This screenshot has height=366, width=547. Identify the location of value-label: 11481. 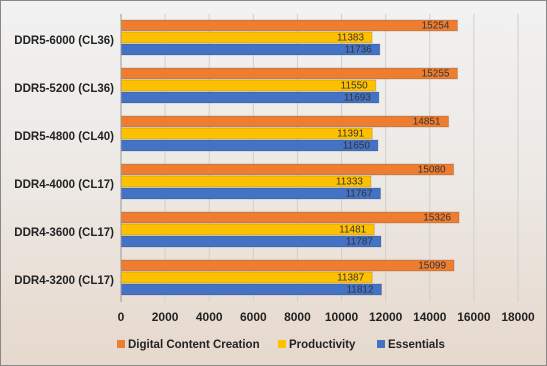
(353, 230).